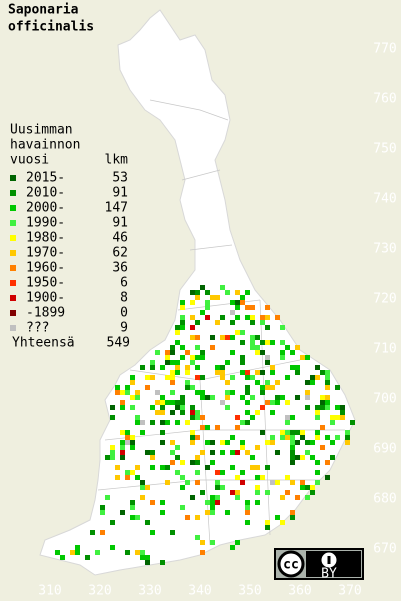 The width and height of the screenshot is (401, 601). I want to click on legend-count: 8, so click(124, 298).